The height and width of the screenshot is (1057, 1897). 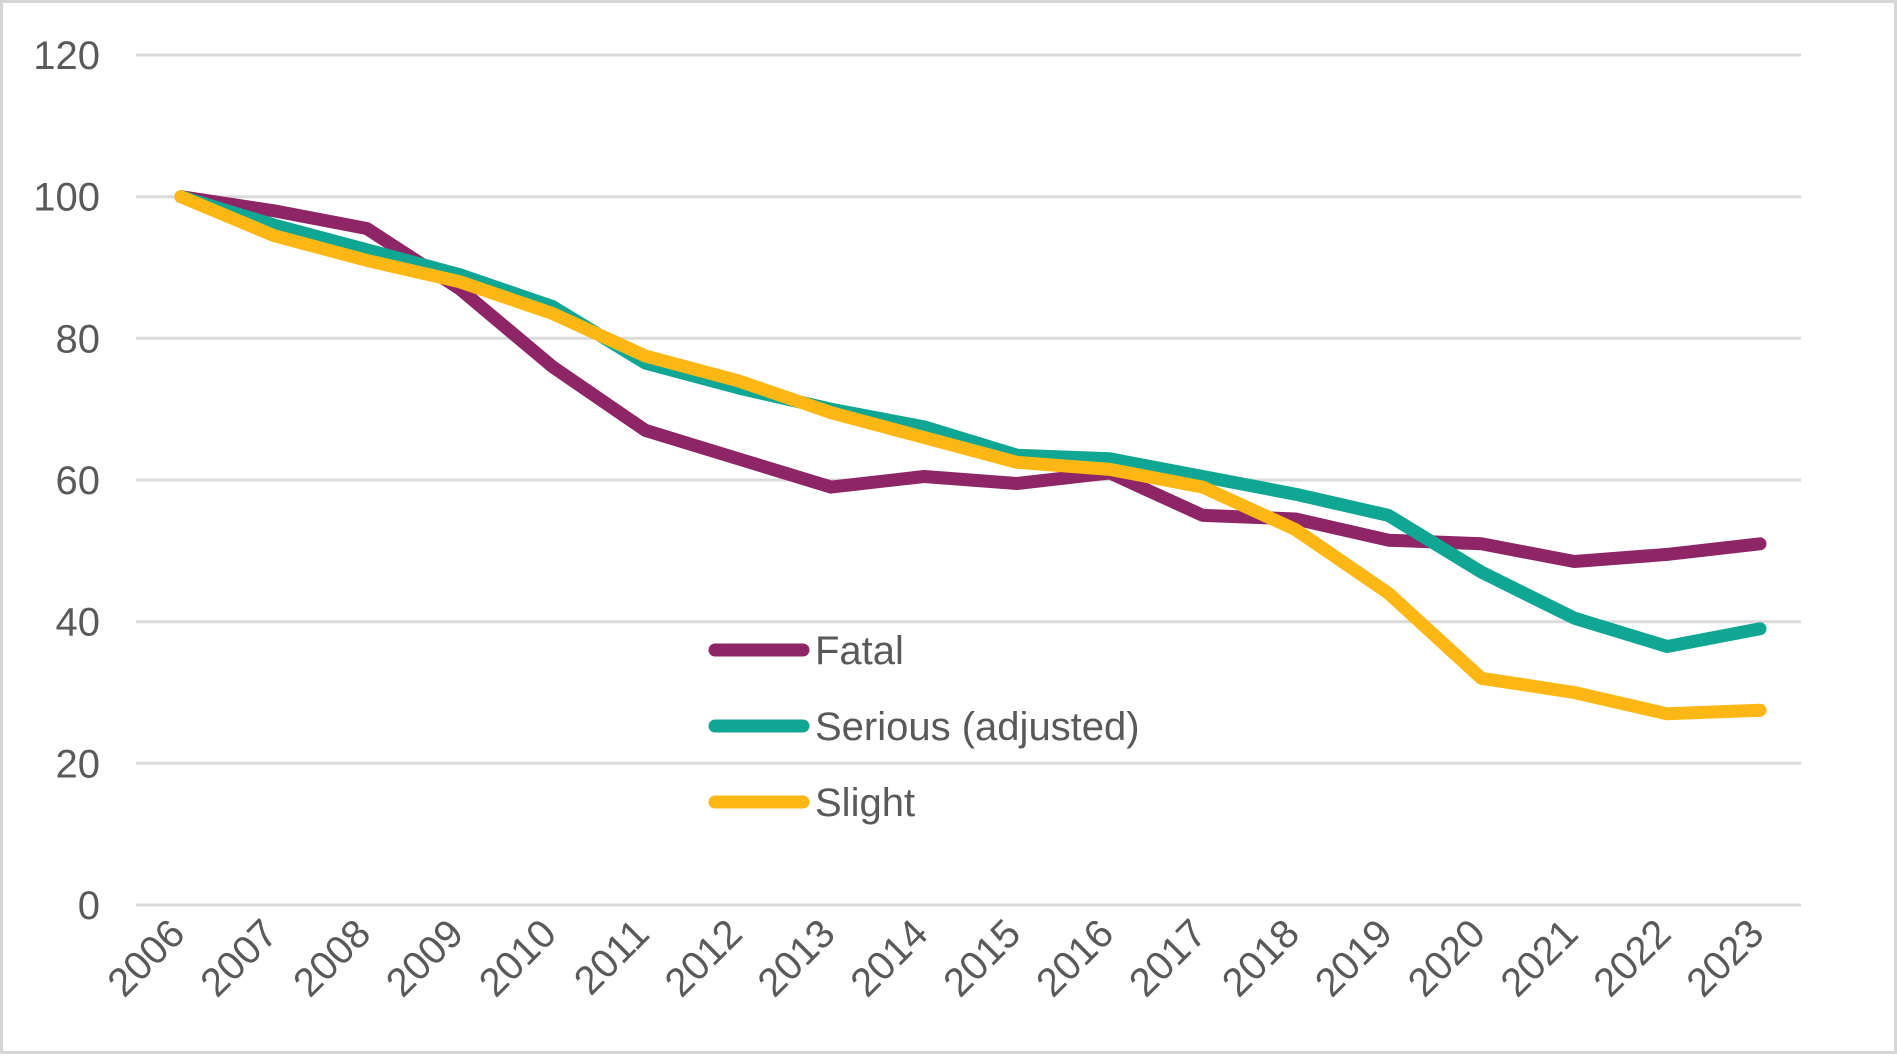 What do you see at coordinates (518, 958) in the screenshot?
I see `x-axis-tick-label: 2010` at bounding box center [518, 958].